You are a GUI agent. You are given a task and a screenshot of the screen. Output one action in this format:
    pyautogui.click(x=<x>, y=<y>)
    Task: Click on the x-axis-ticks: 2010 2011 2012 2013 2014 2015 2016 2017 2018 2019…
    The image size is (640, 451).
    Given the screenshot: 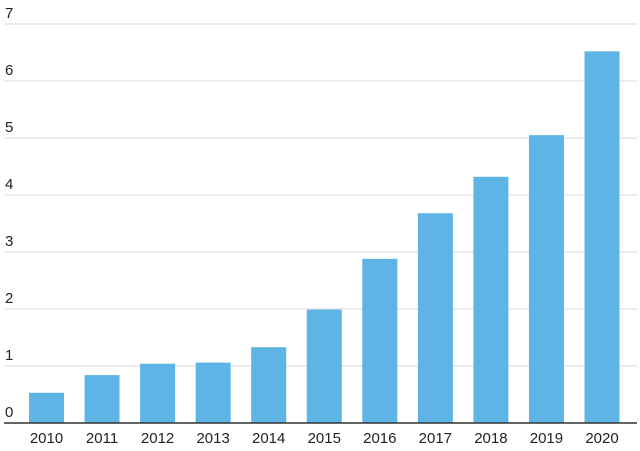 What is the action you would take?
    pyautogui.click(x=324, y=438)
    